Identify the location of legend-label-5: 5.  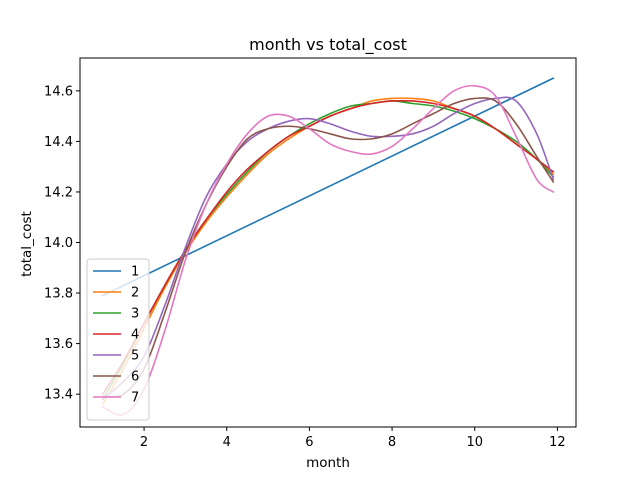
(135, 356).